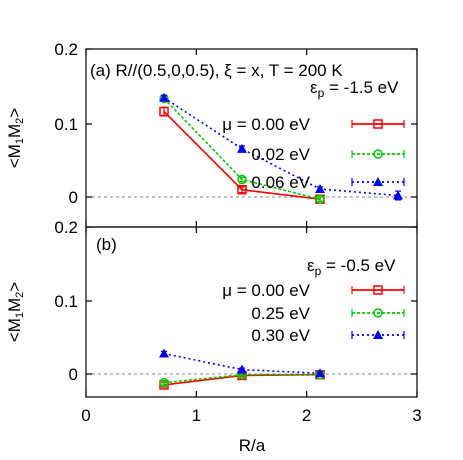 This screenshot has width=463, height=460. I want to click on panel-b-legend: μ = 0.00 eV 0.25 eV 0.30 eV, so click(313, 313).